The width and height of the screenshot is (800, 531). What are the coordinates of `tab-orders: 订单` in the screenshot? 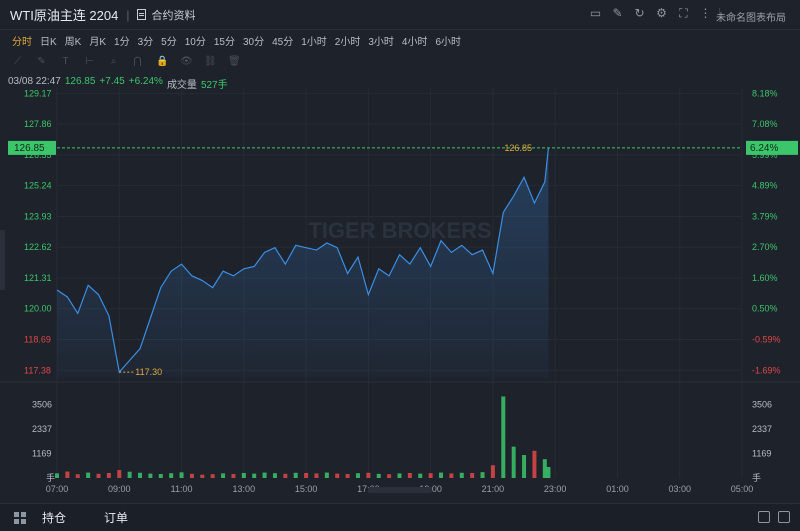 It's located at (116, 518).